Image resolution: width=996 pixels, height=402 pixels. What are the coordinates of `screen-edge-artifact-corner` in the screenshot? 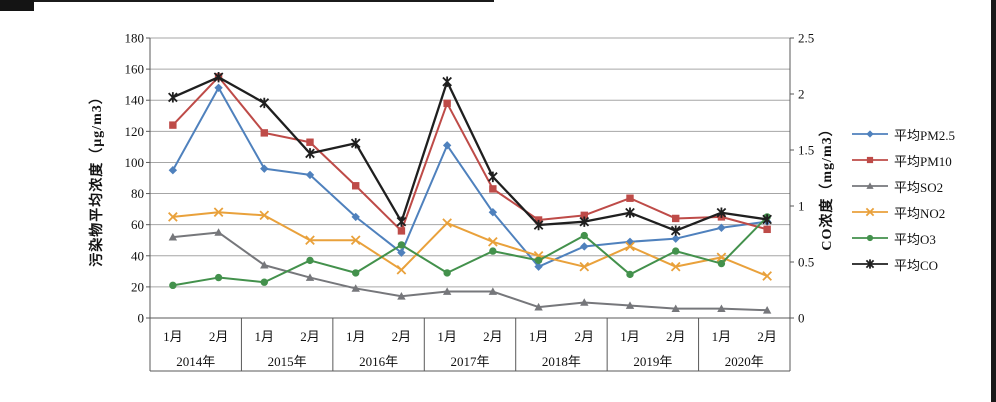 It's located at (17, 5).